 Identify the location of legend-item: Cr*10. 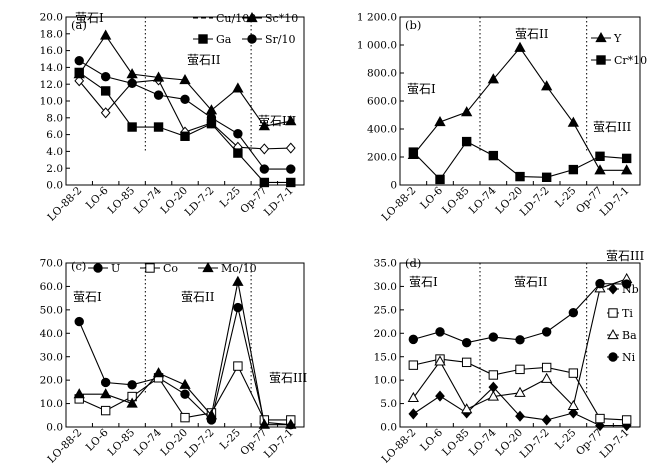
(619, 60).